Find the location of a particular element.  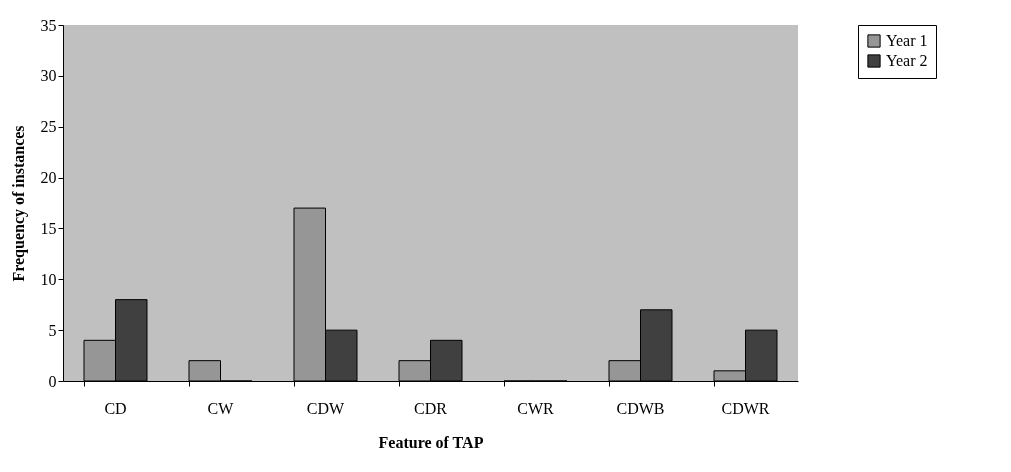

legend-label: Year 2 is located at coordinates (907, 60).